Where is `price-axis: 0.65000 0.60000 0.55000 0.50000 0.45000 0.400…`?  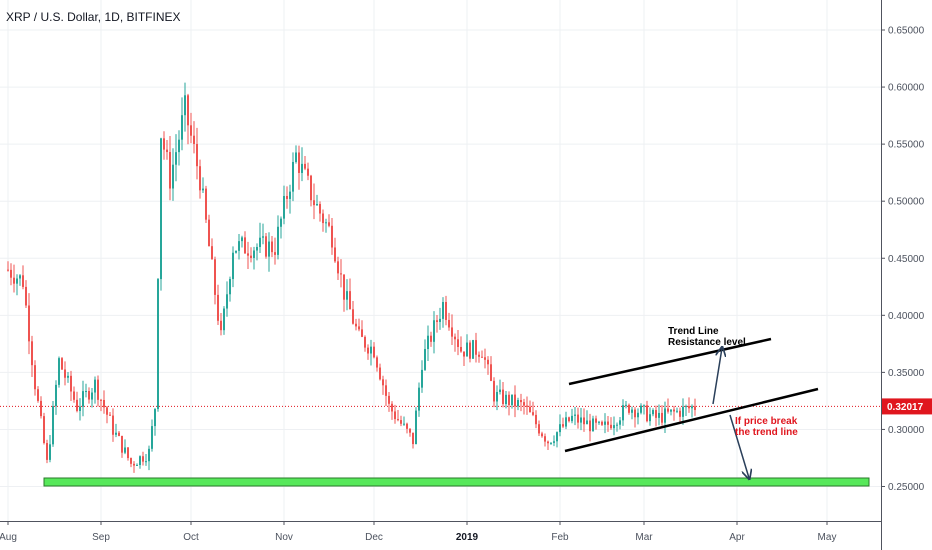 price-axis: 0.65000 0.60000 0.55000 0.50000 0.45000 0.400… is located at coordinates (903, 275).